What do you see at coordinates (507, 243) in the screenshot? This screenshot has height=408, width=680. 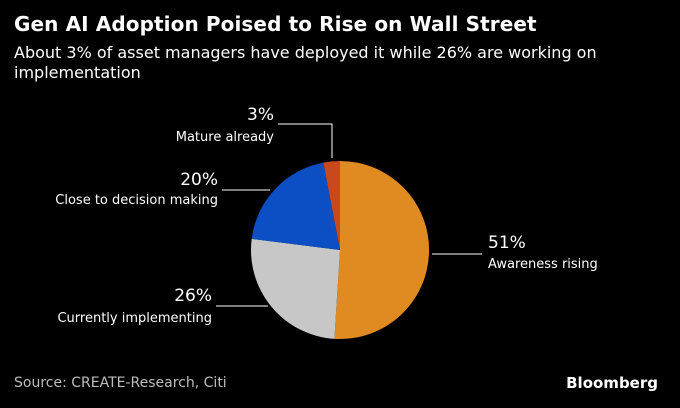 I see `slice-value-label: 51%` at bounding box center [507, 243].